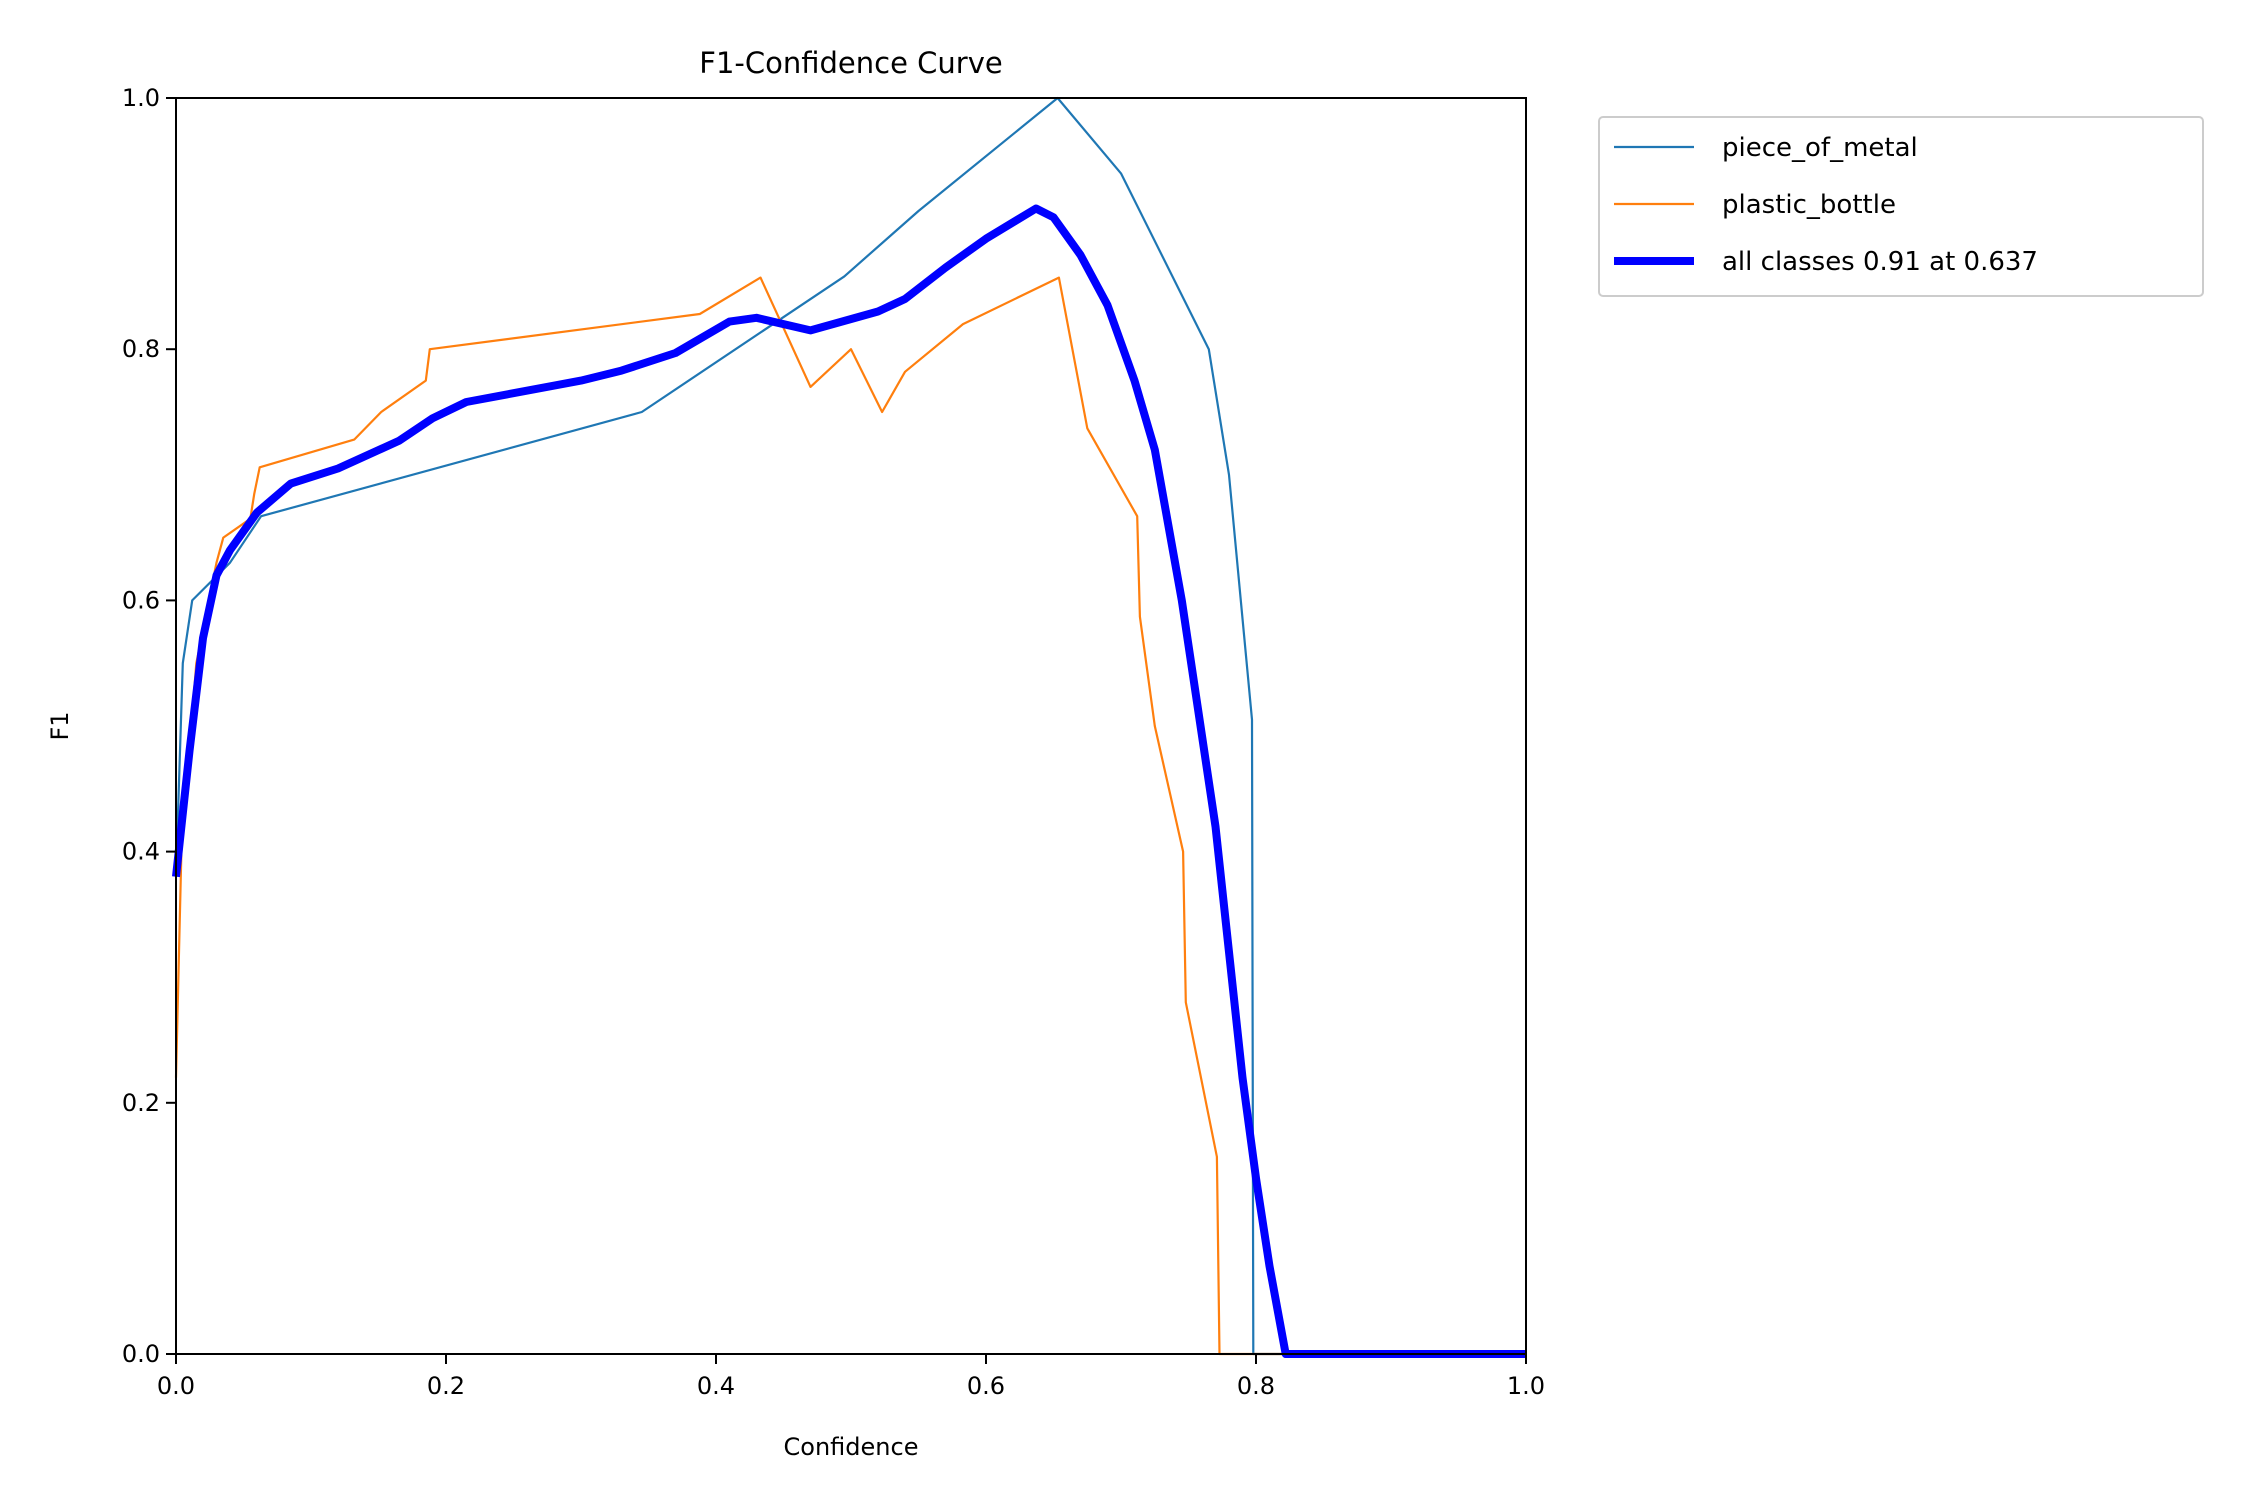 The image size is (2250, 1500). What do you see at coordinates (141, 98) in the screenshot?
I see `y-tick-label: 1.0` at bounding box center [141, 98].